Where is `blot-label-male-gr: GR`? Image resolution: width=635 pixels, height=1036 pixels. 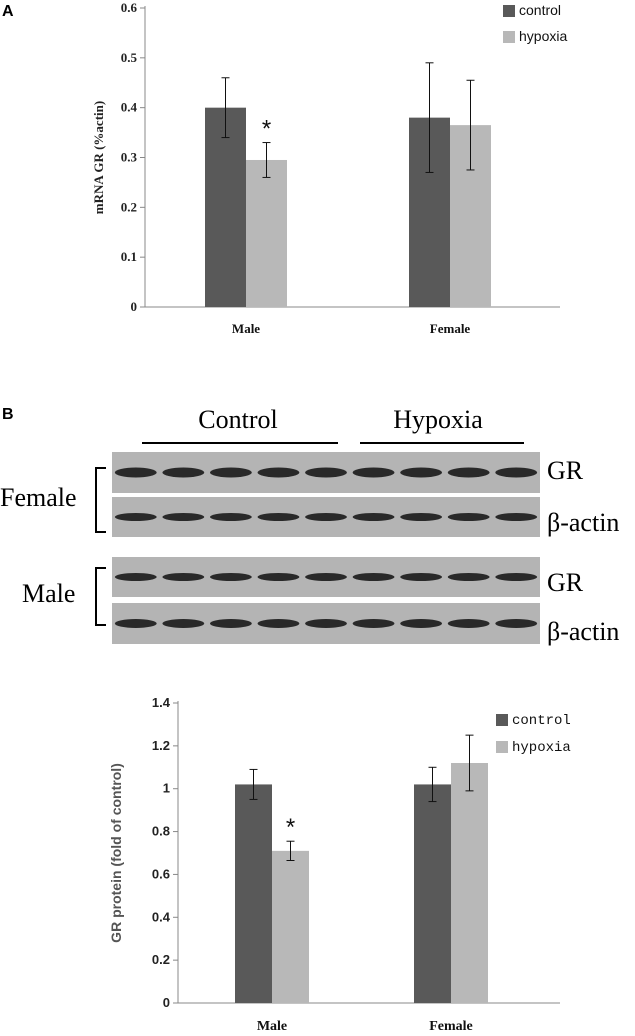
blot-label-male-gr: GR is located at coordinates (565, 582).